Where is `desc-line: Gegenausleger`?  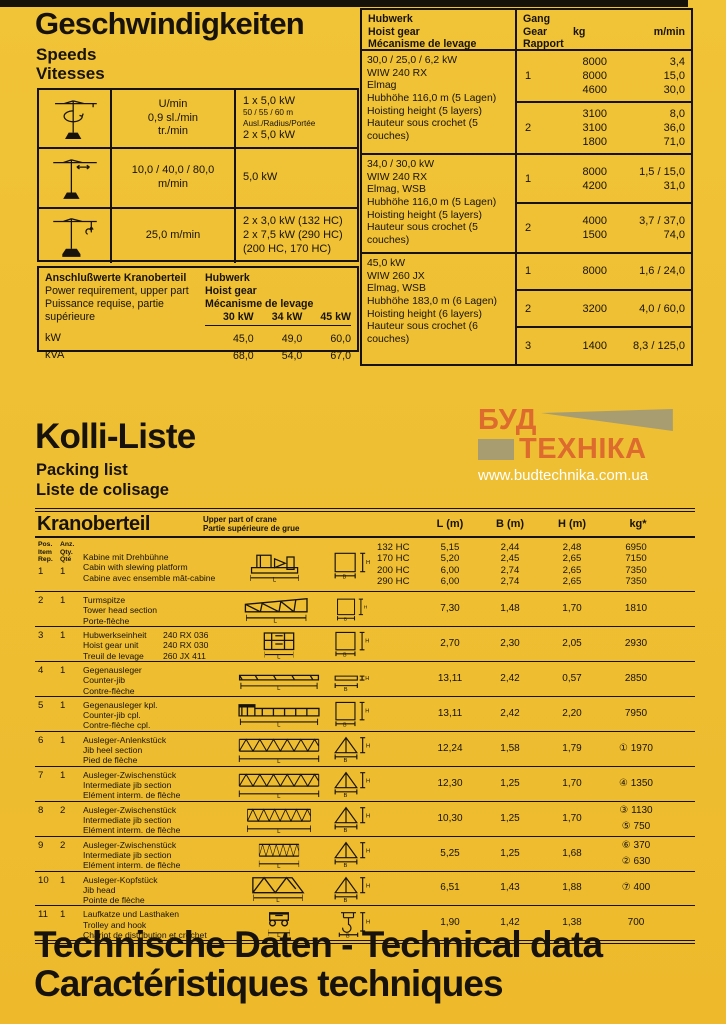
desc-line: Gegenausleger is located at coordinates (112, 669).